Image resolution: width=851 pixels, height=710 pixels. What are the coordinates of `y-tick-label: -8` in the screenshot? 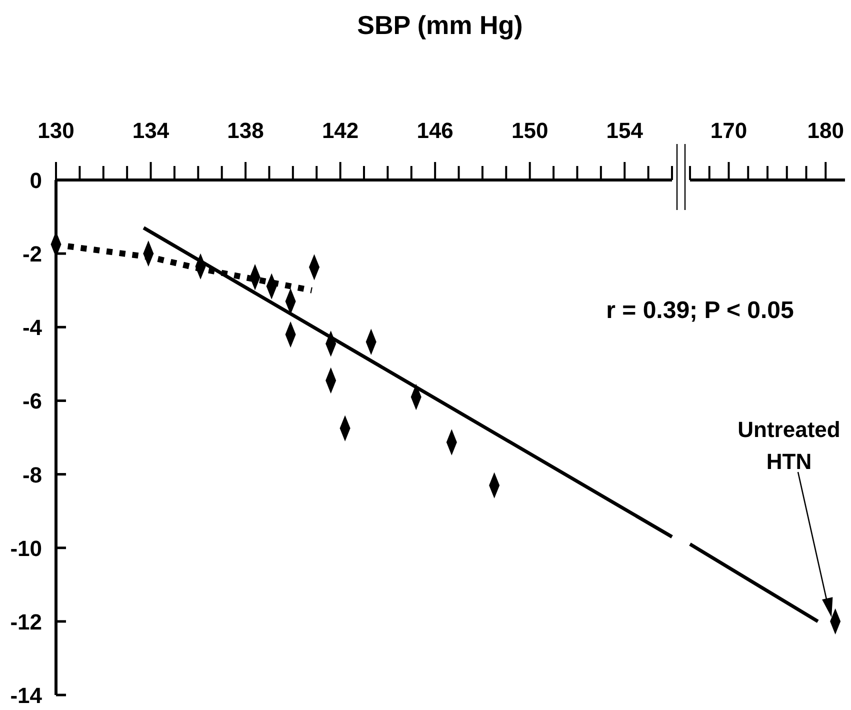 It's located at (32, 475).